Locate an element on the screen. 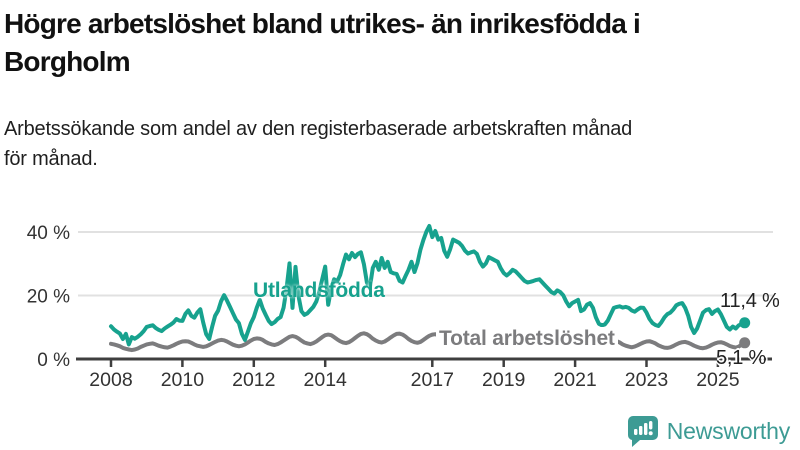 Image resolution: width=800 pixels, height=450 pixels. svg-text: 2021 is located at coordinates (574, 380).